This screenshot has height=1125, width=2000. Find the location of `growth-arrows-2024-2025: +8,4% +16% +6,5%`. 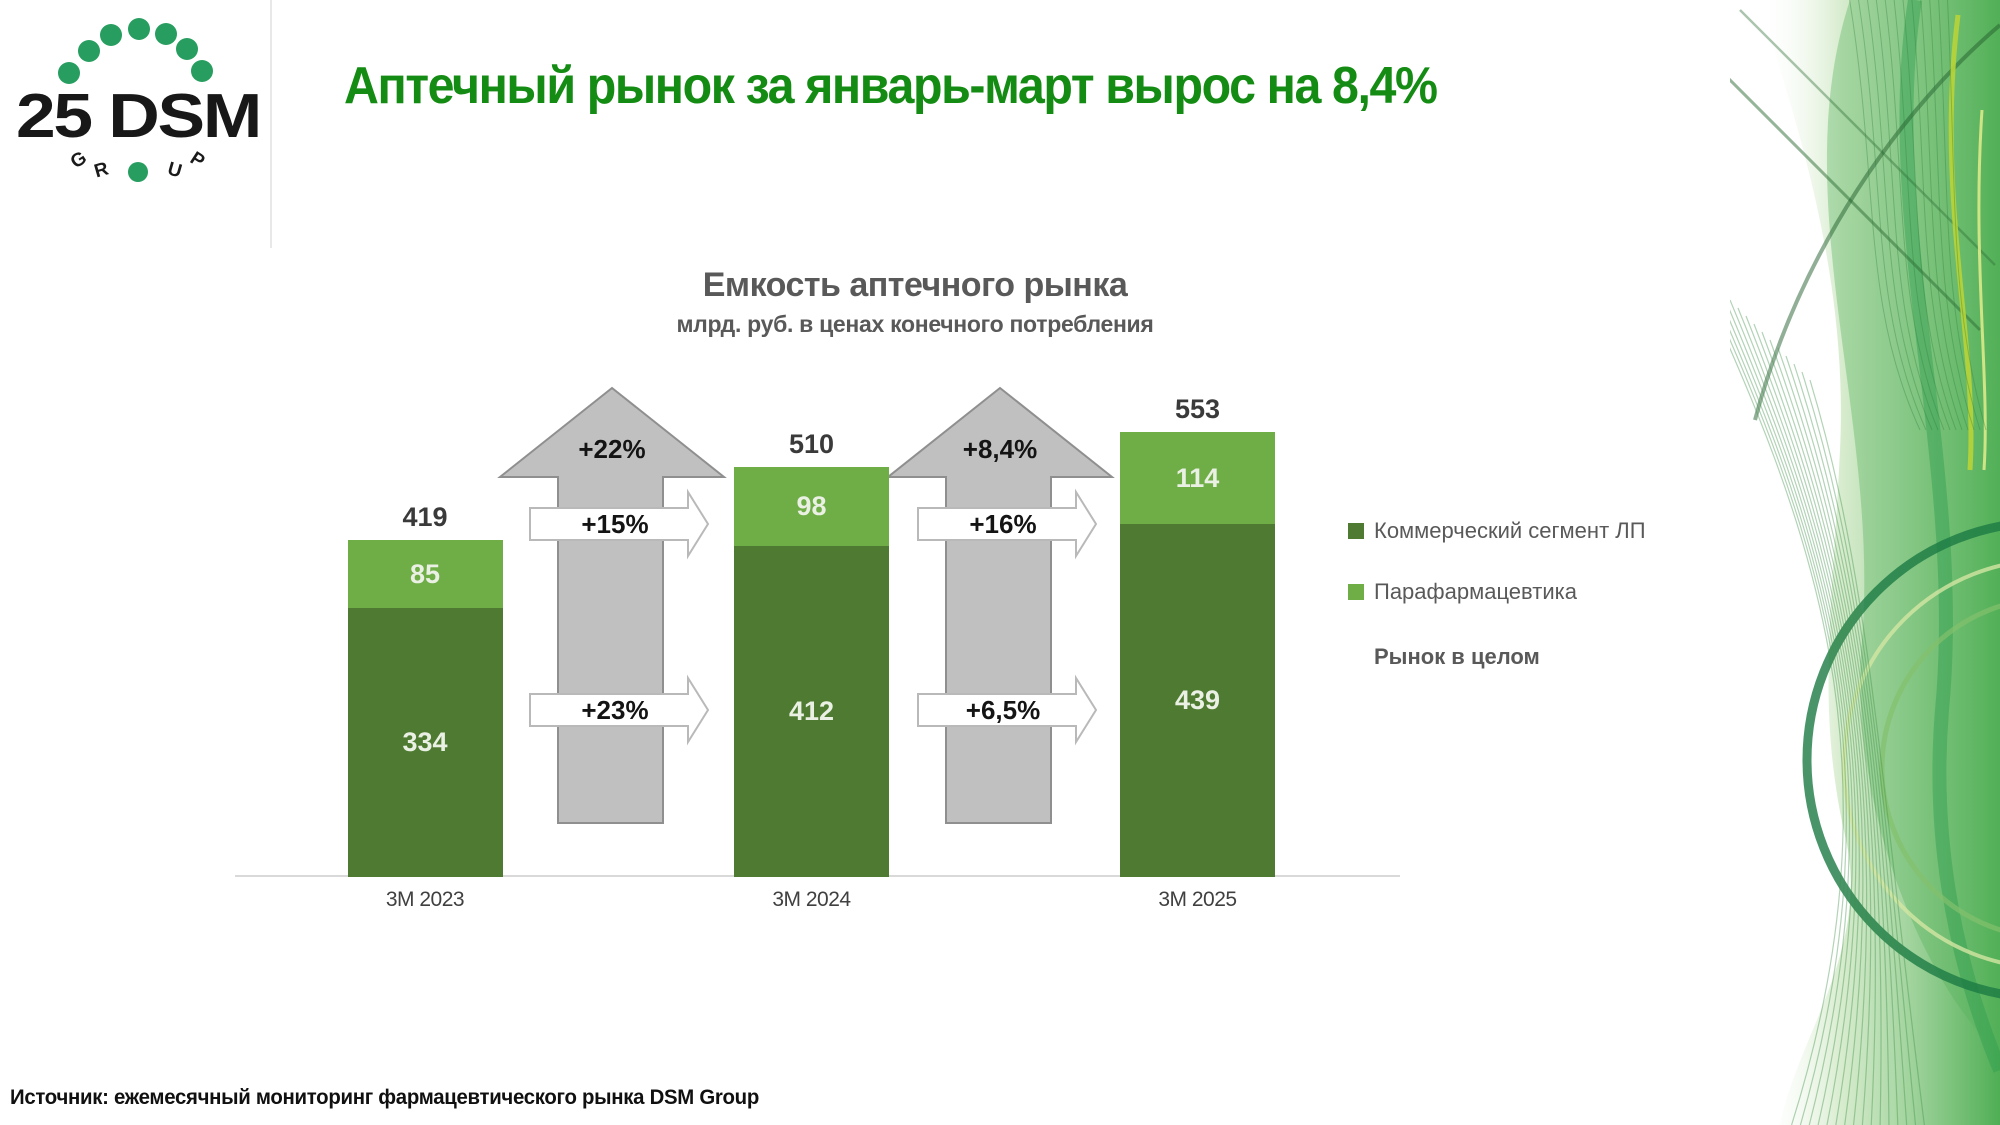

growth-arrows-2024-2025: +8,4% +16% +6,5% is located at coordinates (1000, 605).